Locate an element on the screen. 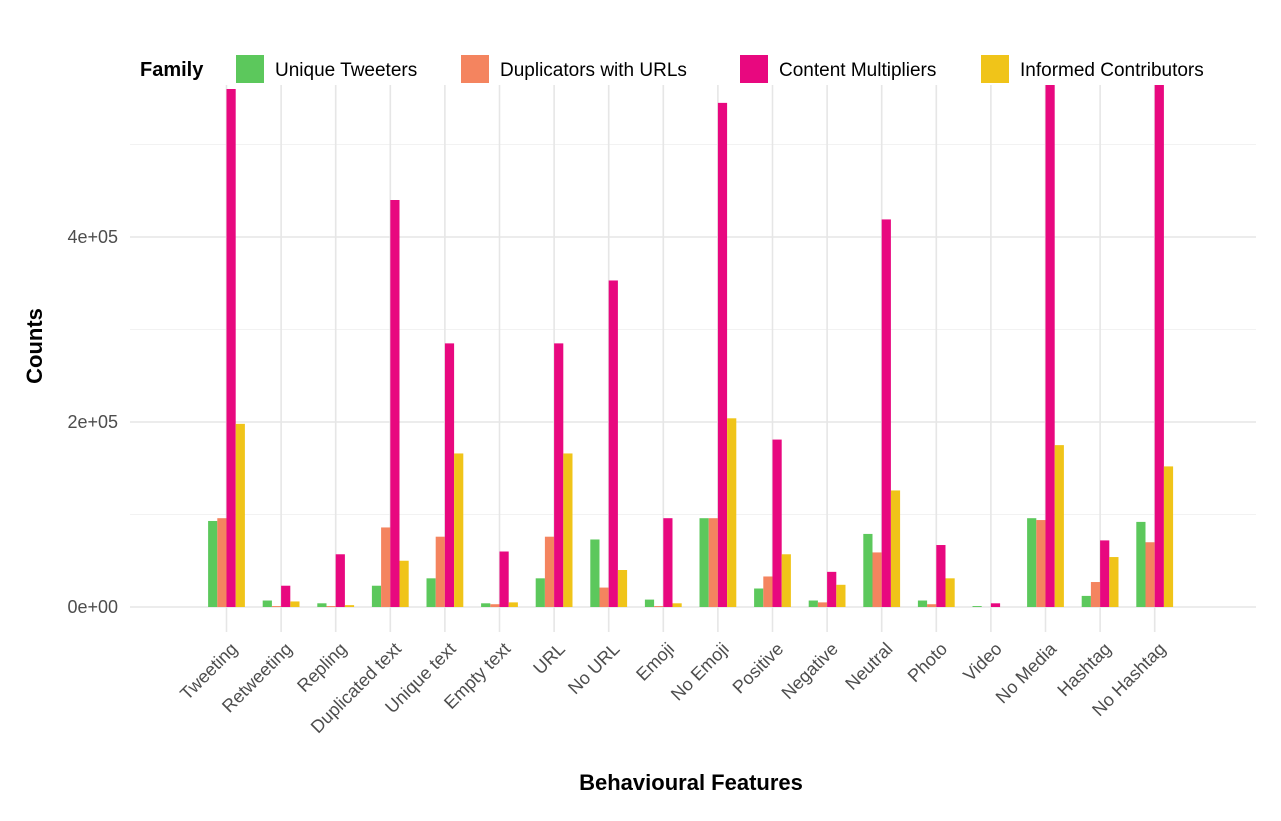 This screenshot has height=821, width=1281. x-tick-label: No Media is located at coordinates (1026, 672).